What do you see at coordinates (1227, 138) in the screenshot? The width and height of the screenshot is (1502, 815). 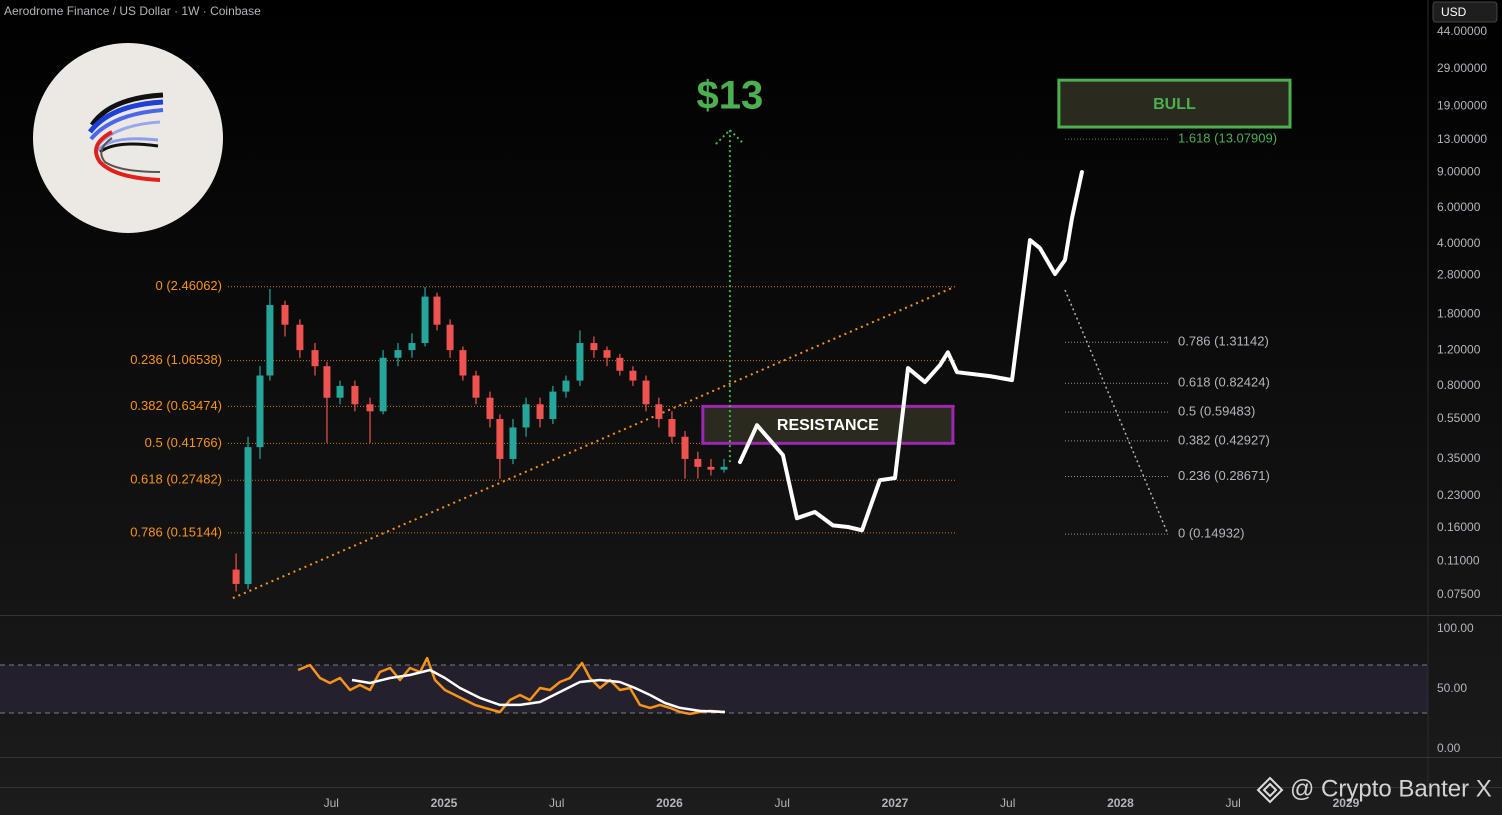 I see `fib-label: 1.618 (13.07909)` at bounding box center [1227, 138].